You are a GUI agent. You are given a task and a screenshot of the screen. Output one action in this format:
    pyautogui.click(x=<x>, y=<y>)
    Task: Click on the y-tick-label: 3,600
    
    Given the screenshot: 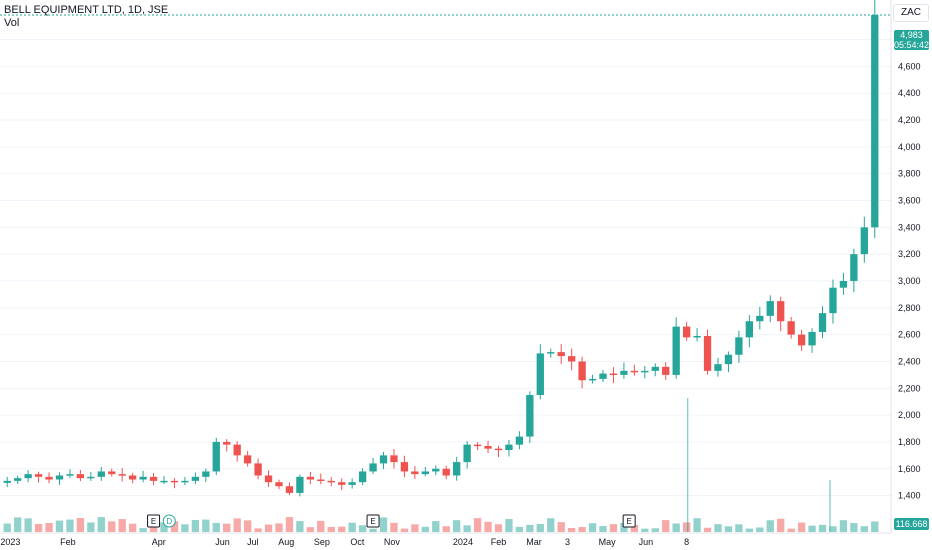 What is the action you would take?
    pyautogui.click(x=909, y=201)
    